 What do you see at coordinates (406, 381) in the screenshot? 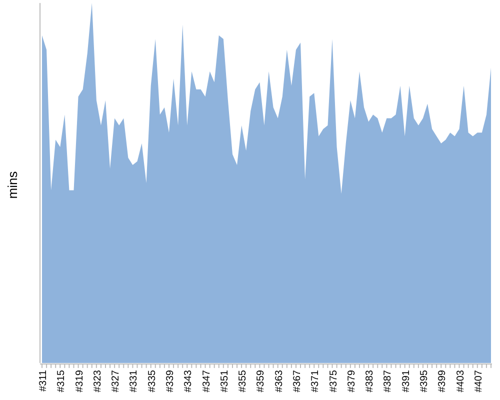
I see `x-tick-label: #391` at bounding box center [406, 381].